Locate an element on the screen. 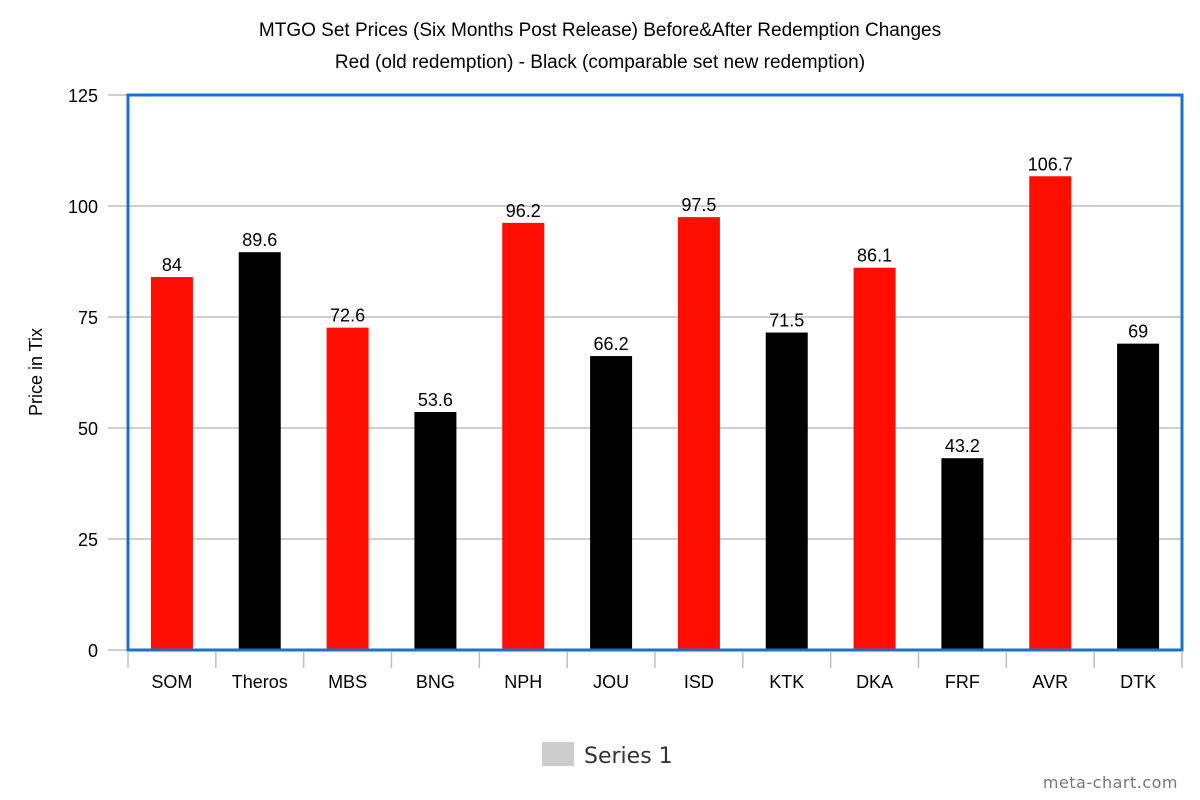 The image size is (1200, 800). data-label: 43.2 is located at coordinates (962, 446).